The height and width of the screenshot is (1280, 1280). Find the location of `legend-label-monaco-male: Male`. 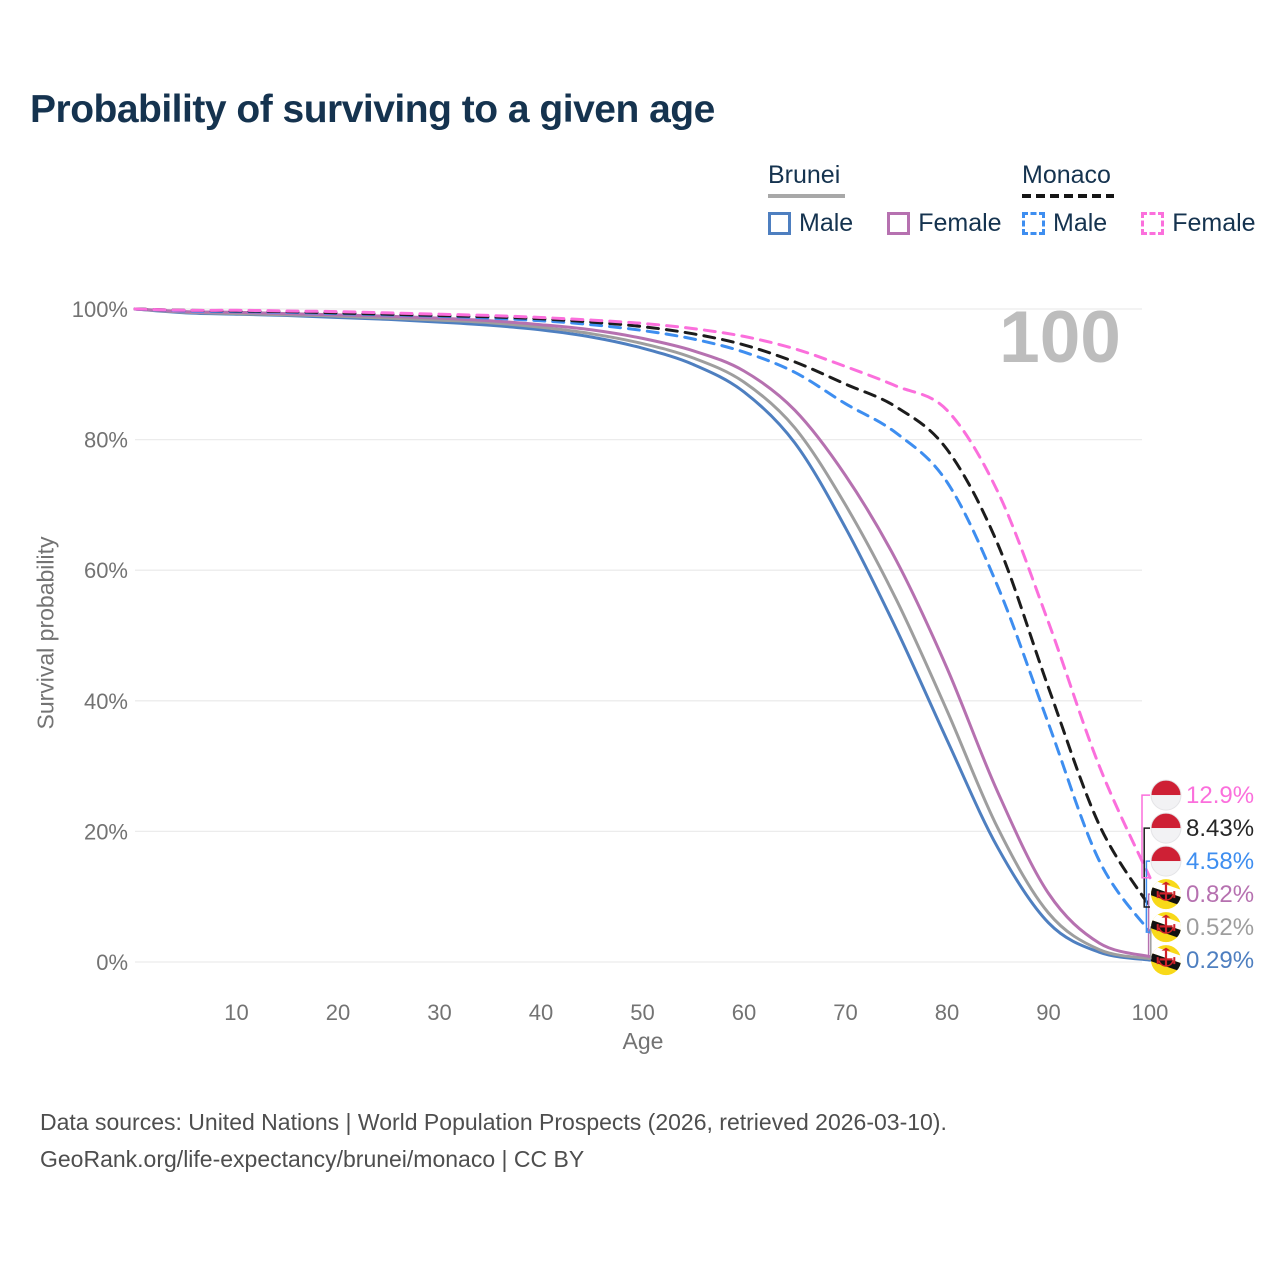

legend-label-monaco-male: Male is located at coordinates (1080, 223).